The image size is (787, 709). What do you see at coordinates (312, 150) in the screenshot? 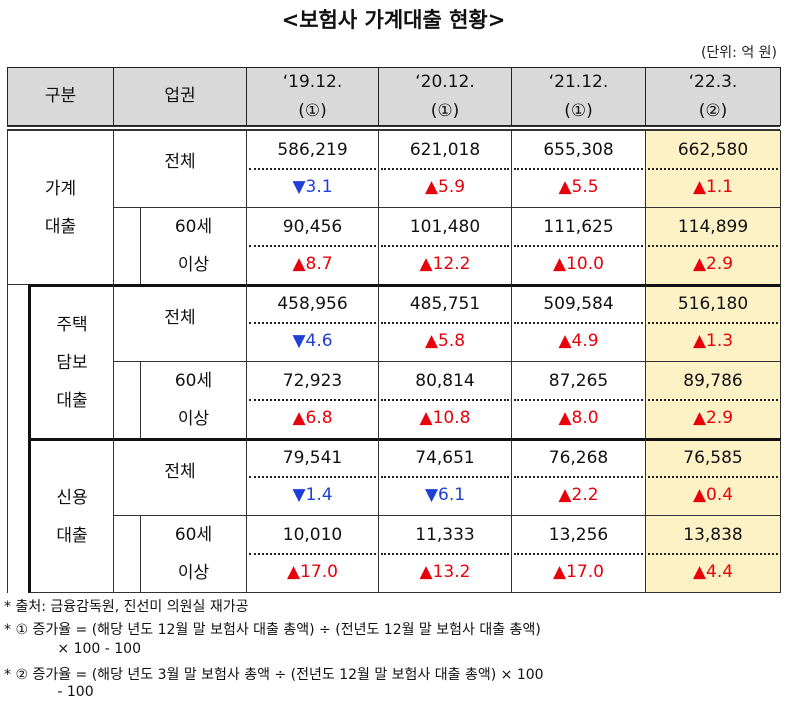
I see `value-text: 586,219` at bounding box center [312, 150].